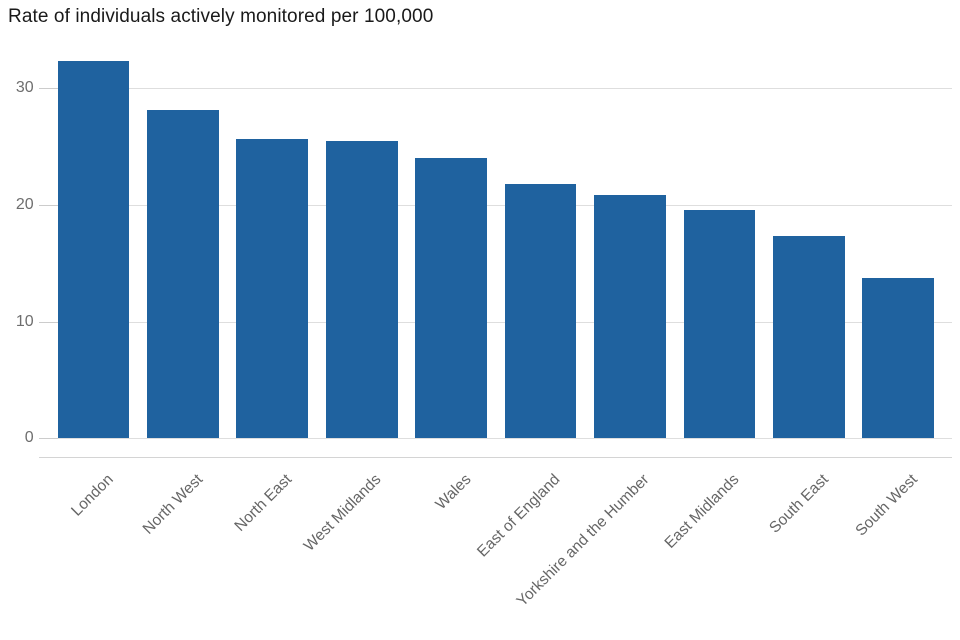 The height and width of the screenshot is (640, 960). What do you see at coordinates (24, 204) in the screenshot?
I see `y-tick-label: 20` at bounding box center [24, 204].